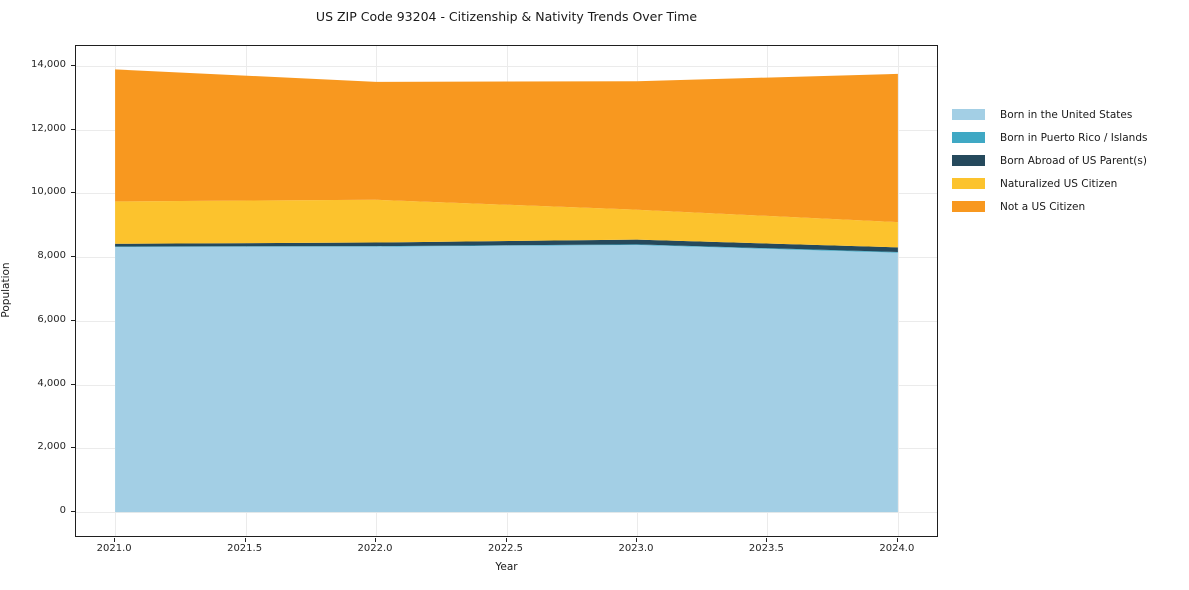  What do you see at coordinates (1066, 114) in the screenshot?
I see `legend-label: Born in the United States` at bounding box center [1066, 114].